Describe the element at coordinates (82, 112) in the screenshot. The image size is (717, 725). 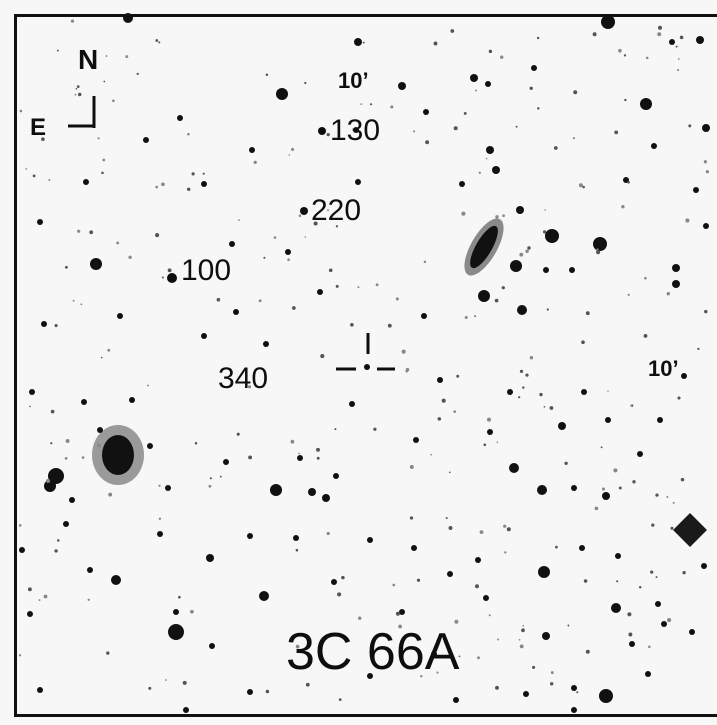
I see `orientation-arrows` at that location.